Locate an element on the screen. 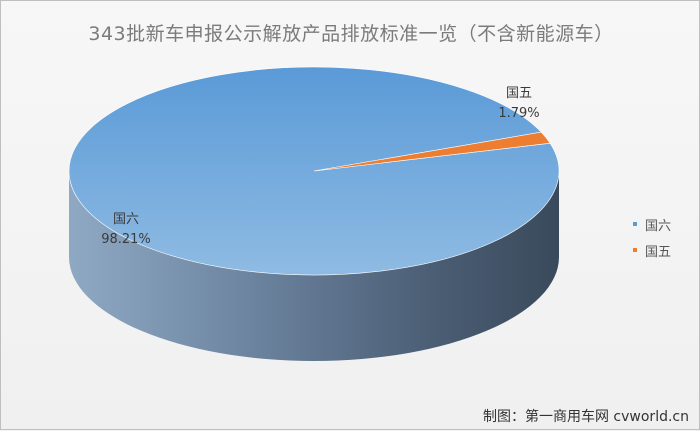 The height and width of the screenshot is (431, 700). legend-item-guowu: 国五 is located at coordinates (652, 250).